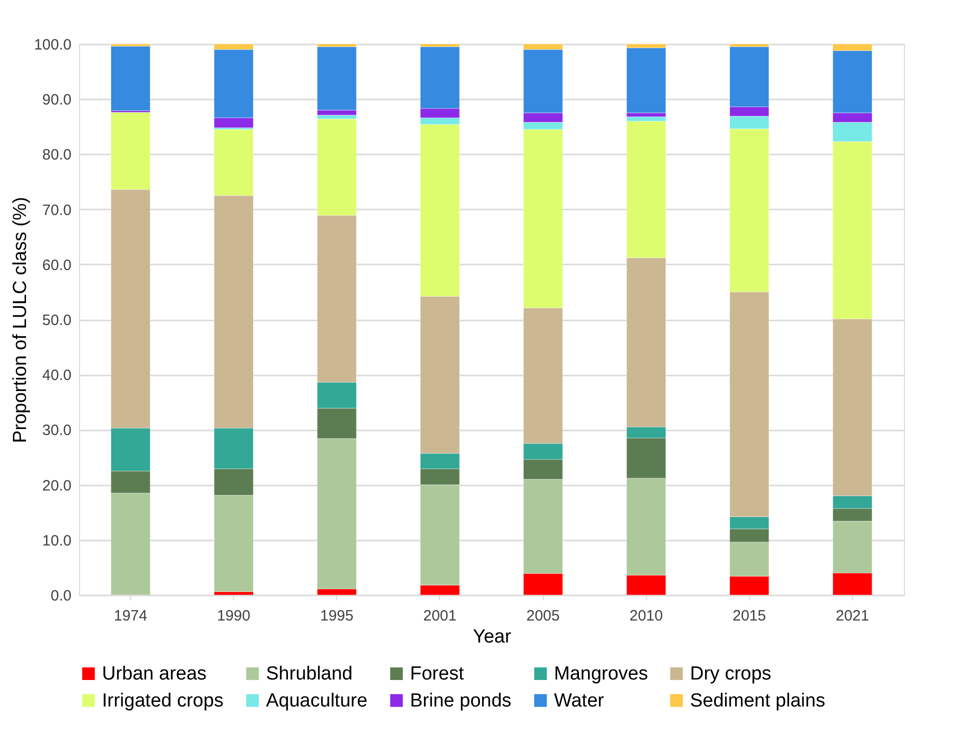 The image size is (980, 738). What do you see at coordinates (853, 616) in the screenshot?
I see `x-tick-label: 2021` at bounding box center [853, 616].